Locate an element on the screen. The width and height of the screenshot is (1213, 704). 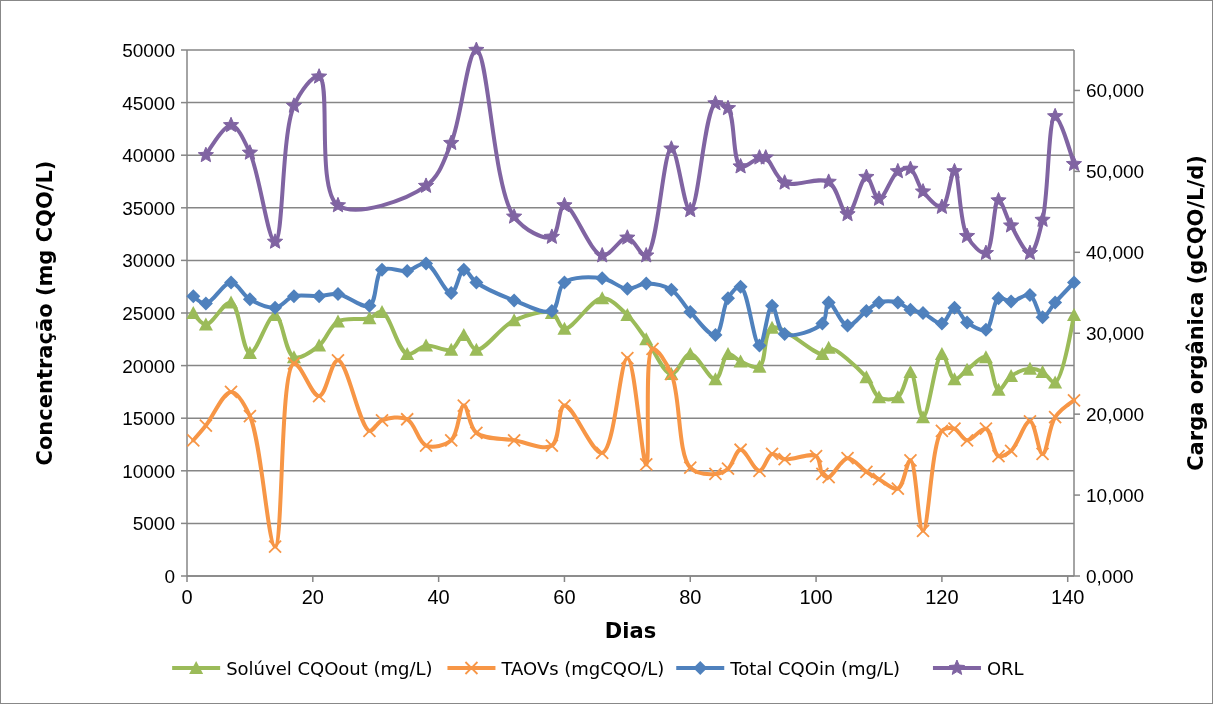
y-tick-label: 15000 is located at coordinates (148, 419).